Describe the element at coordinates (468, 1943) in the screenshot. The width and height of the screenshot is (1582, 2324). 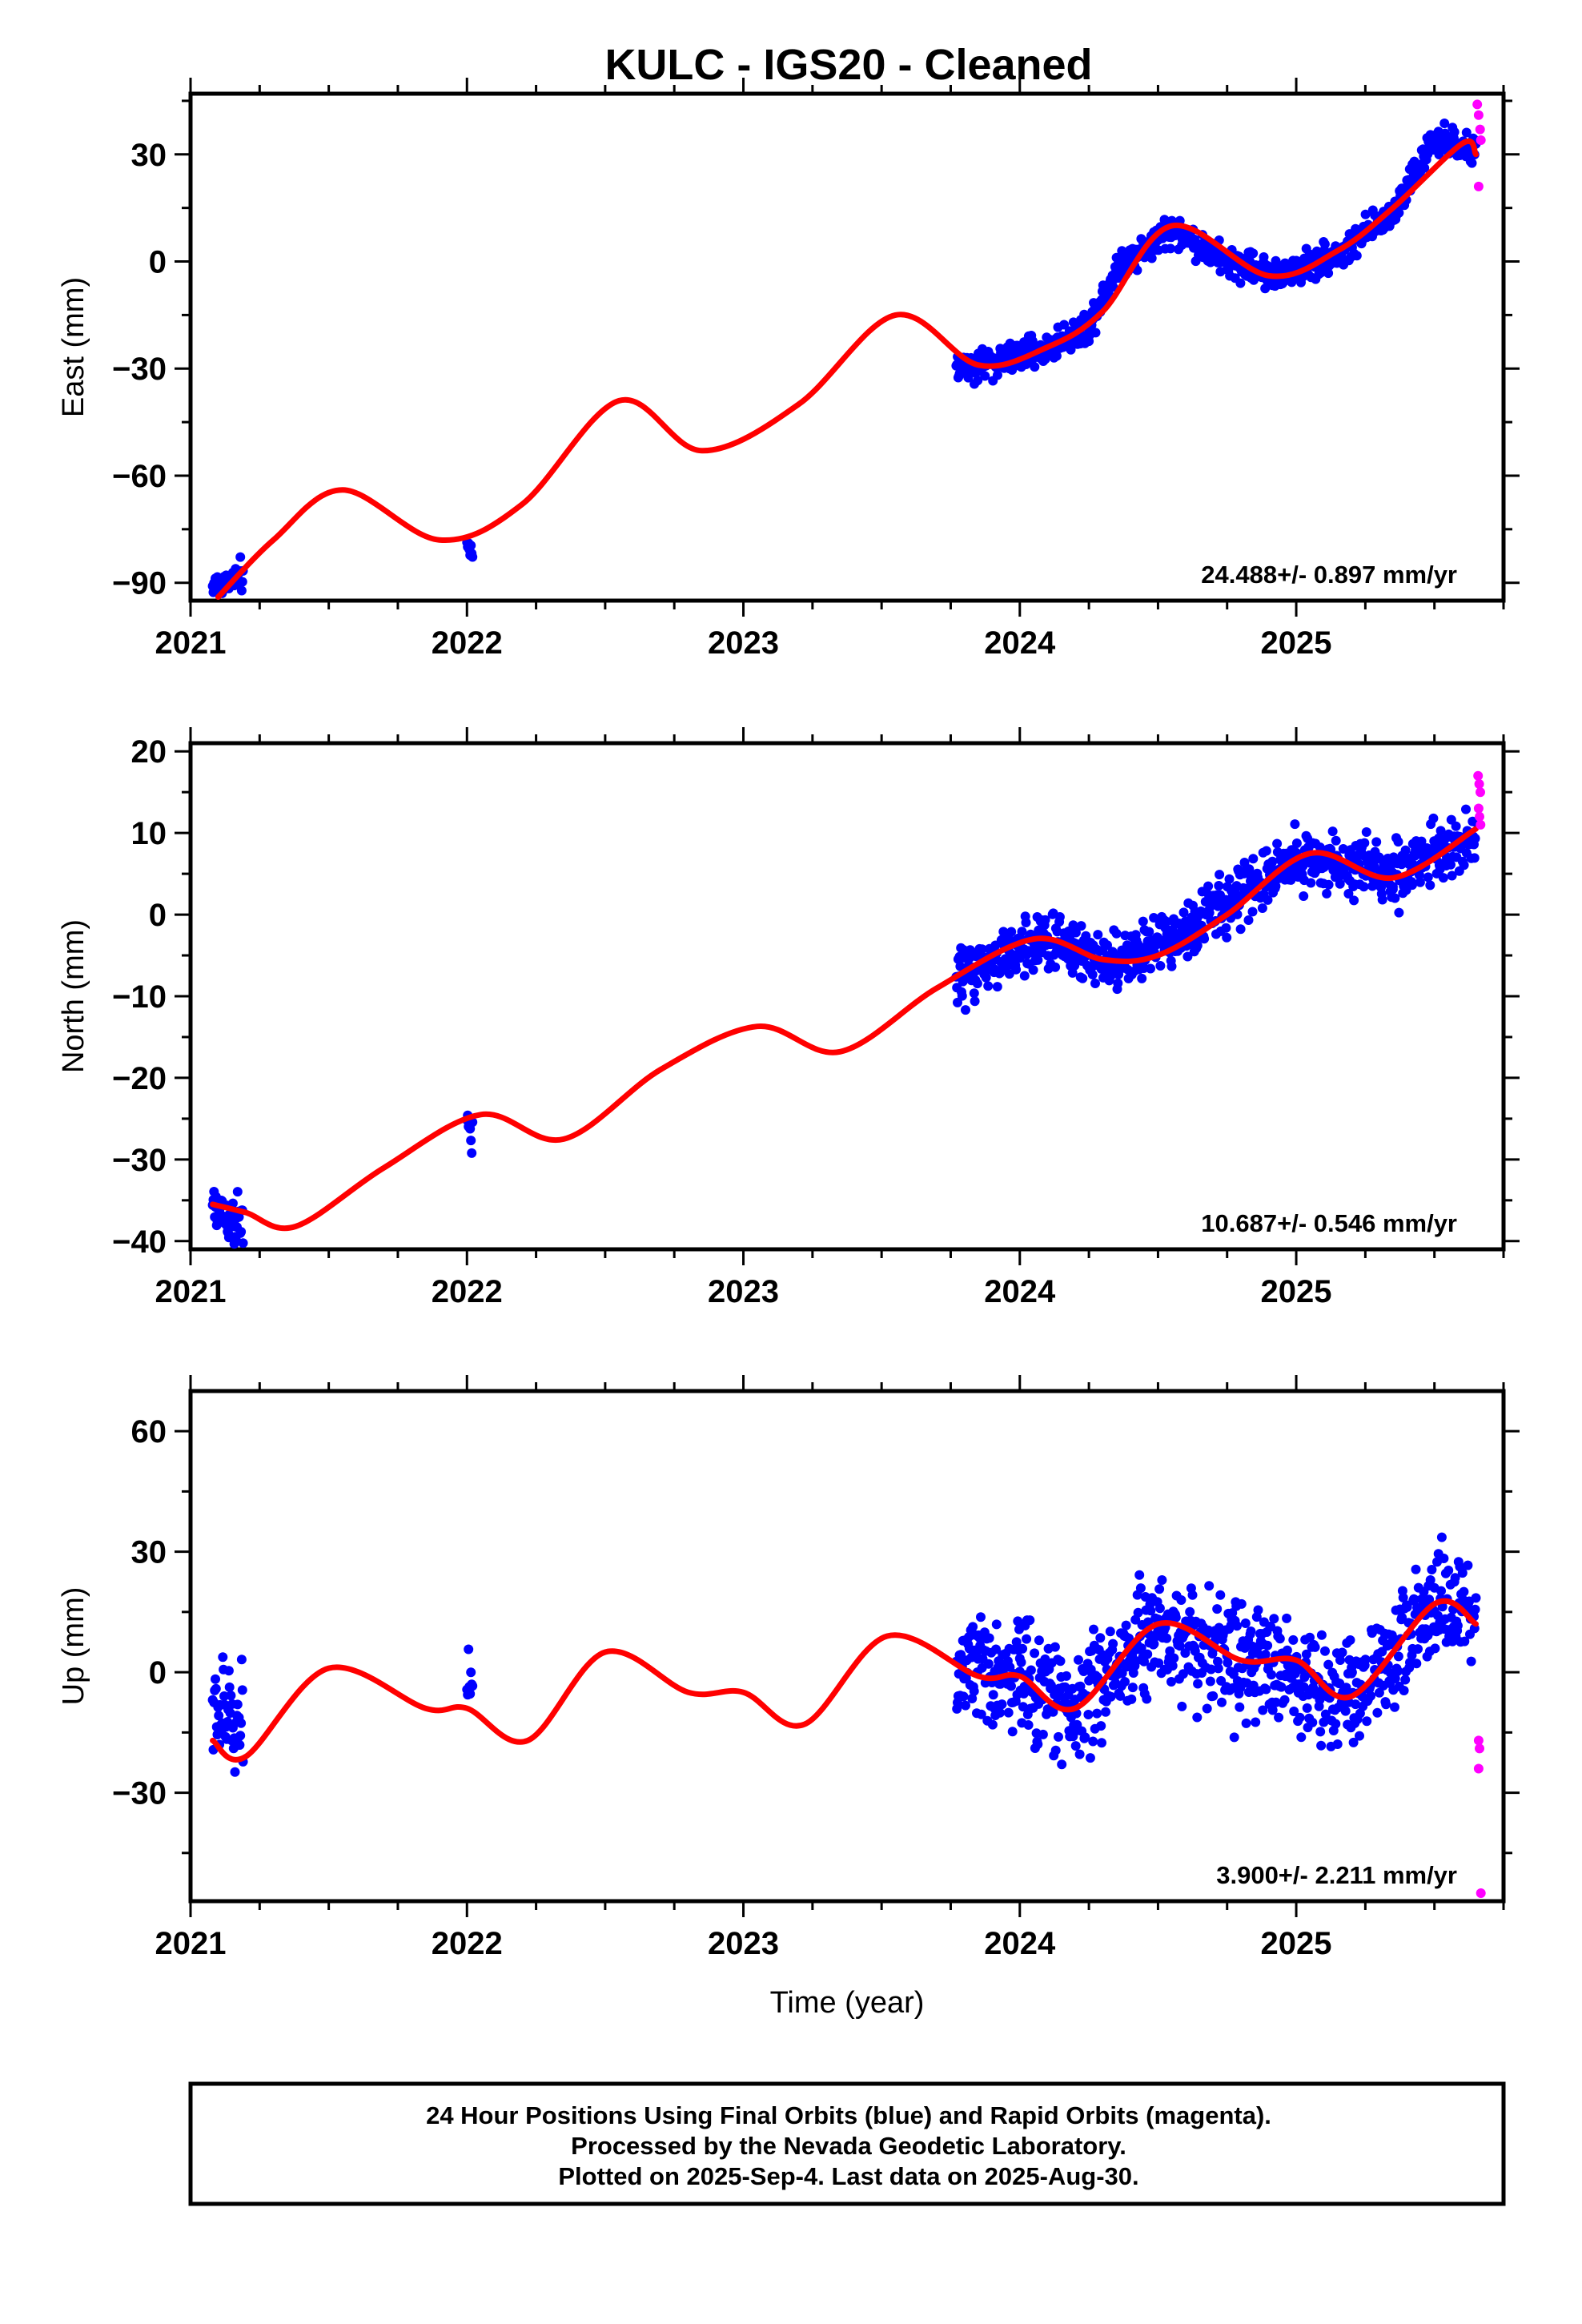
I see `x-tick-label: 2022` at that location.